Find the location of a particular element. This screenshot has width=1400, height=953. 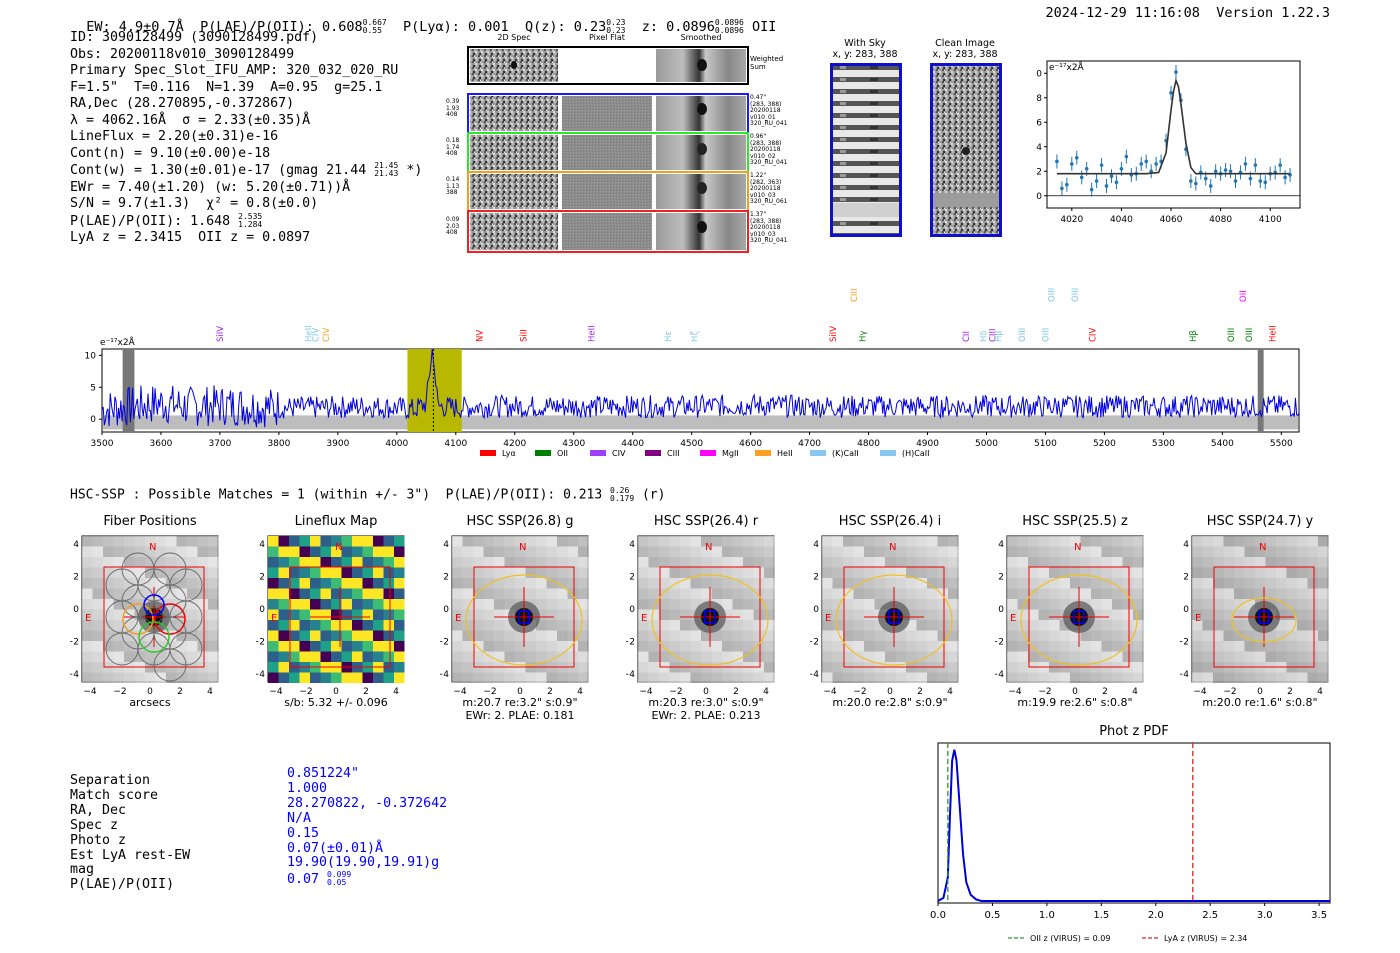

line-id-label: OIII is located at coordinates (1023, 335).